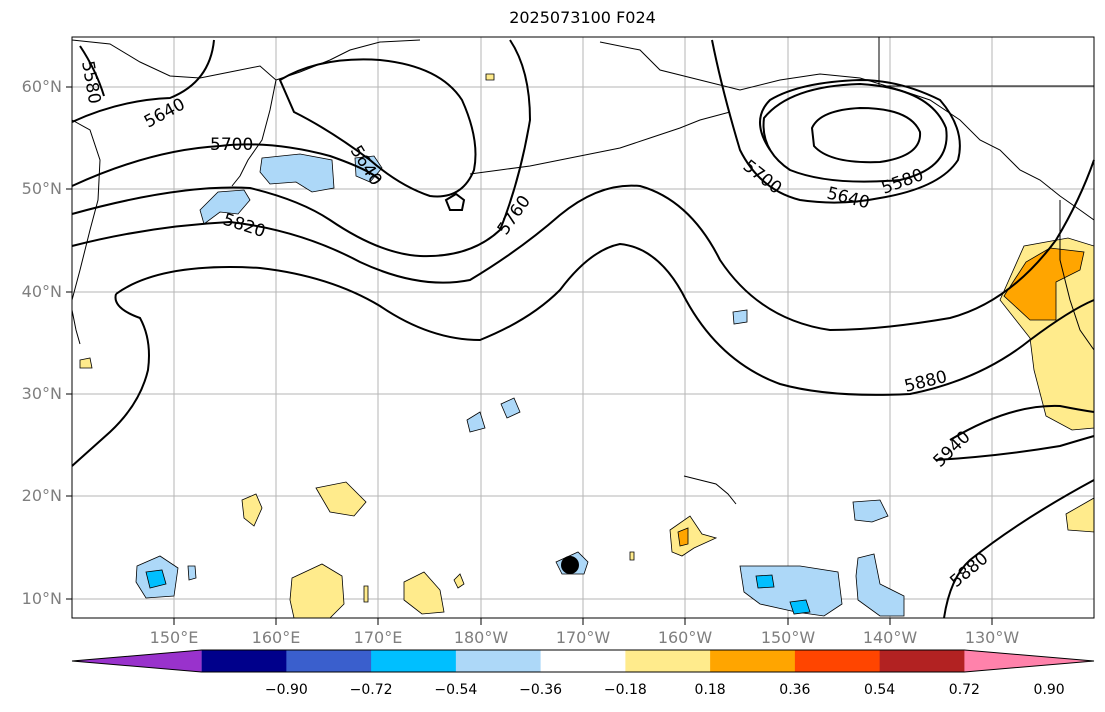 The width and height of the screenshot is (1105, 712). What do you see at coordinates (541, 690) in the screenshot?
I see `colorbar-tick-label: −0.36` at bounding box center [541, 690].